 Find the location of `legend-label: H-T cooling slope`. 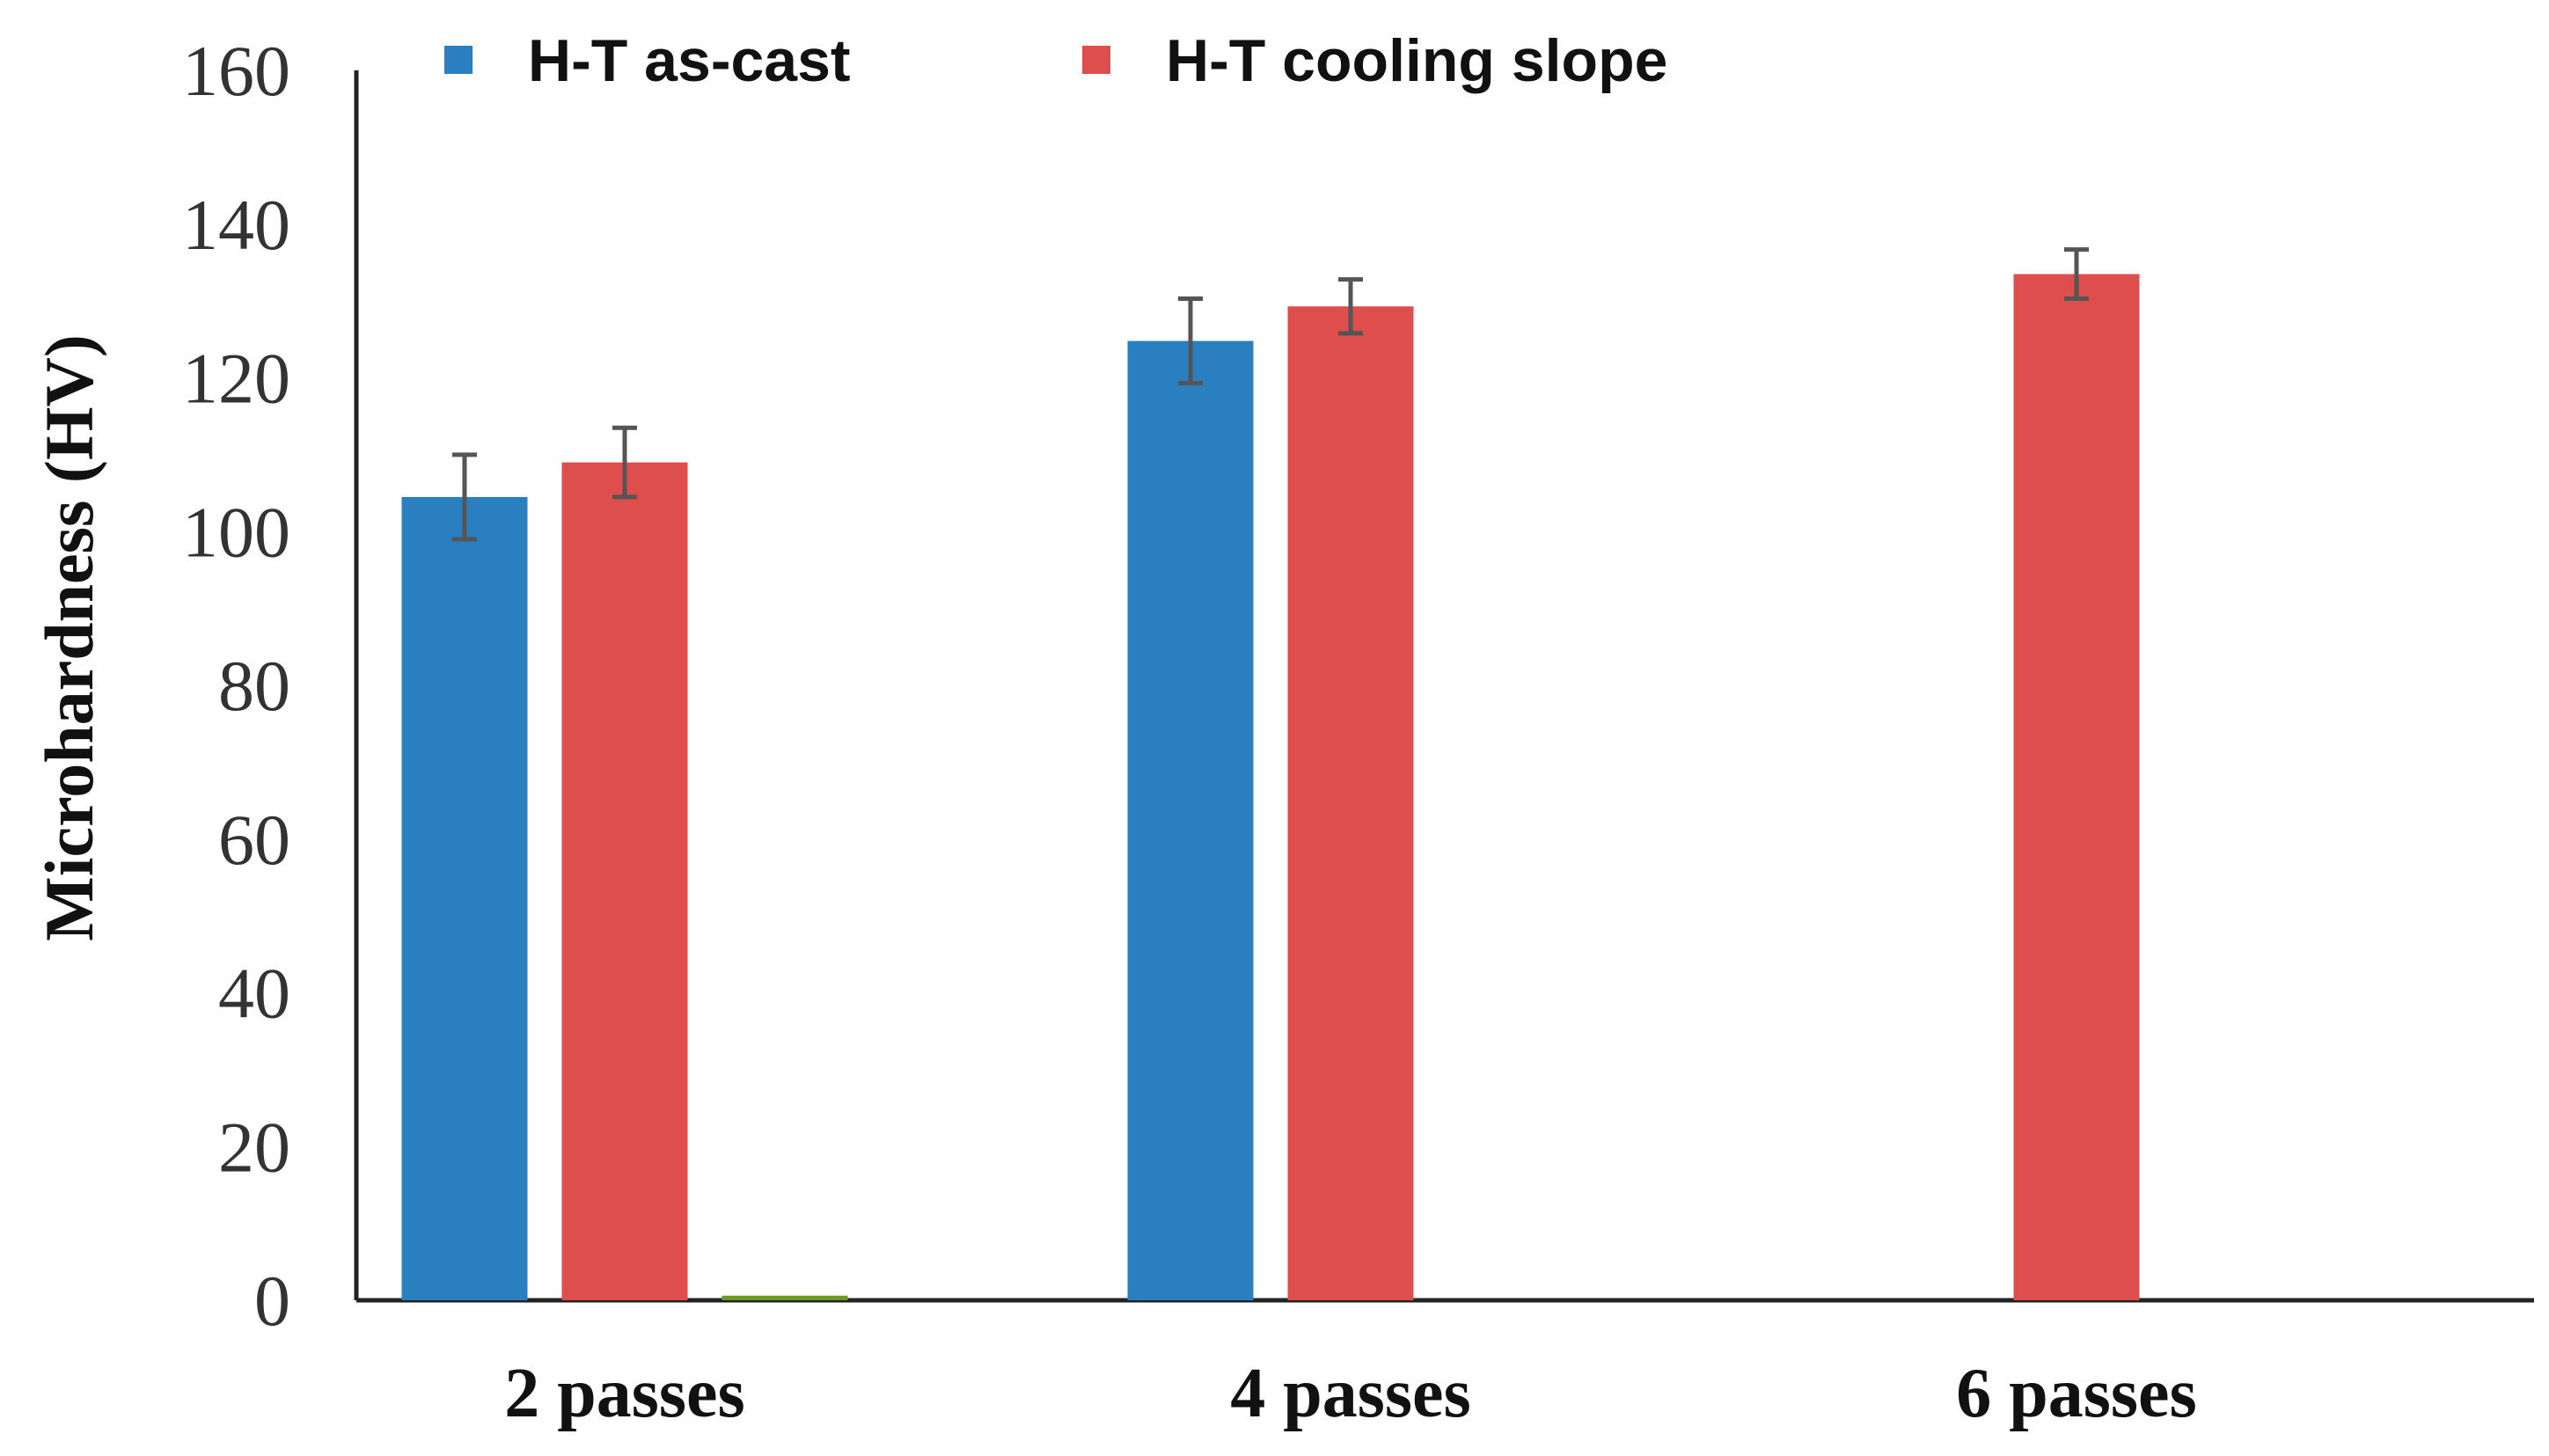

legend-label: H-T cooling slope is located at coordinates (1417, 60).